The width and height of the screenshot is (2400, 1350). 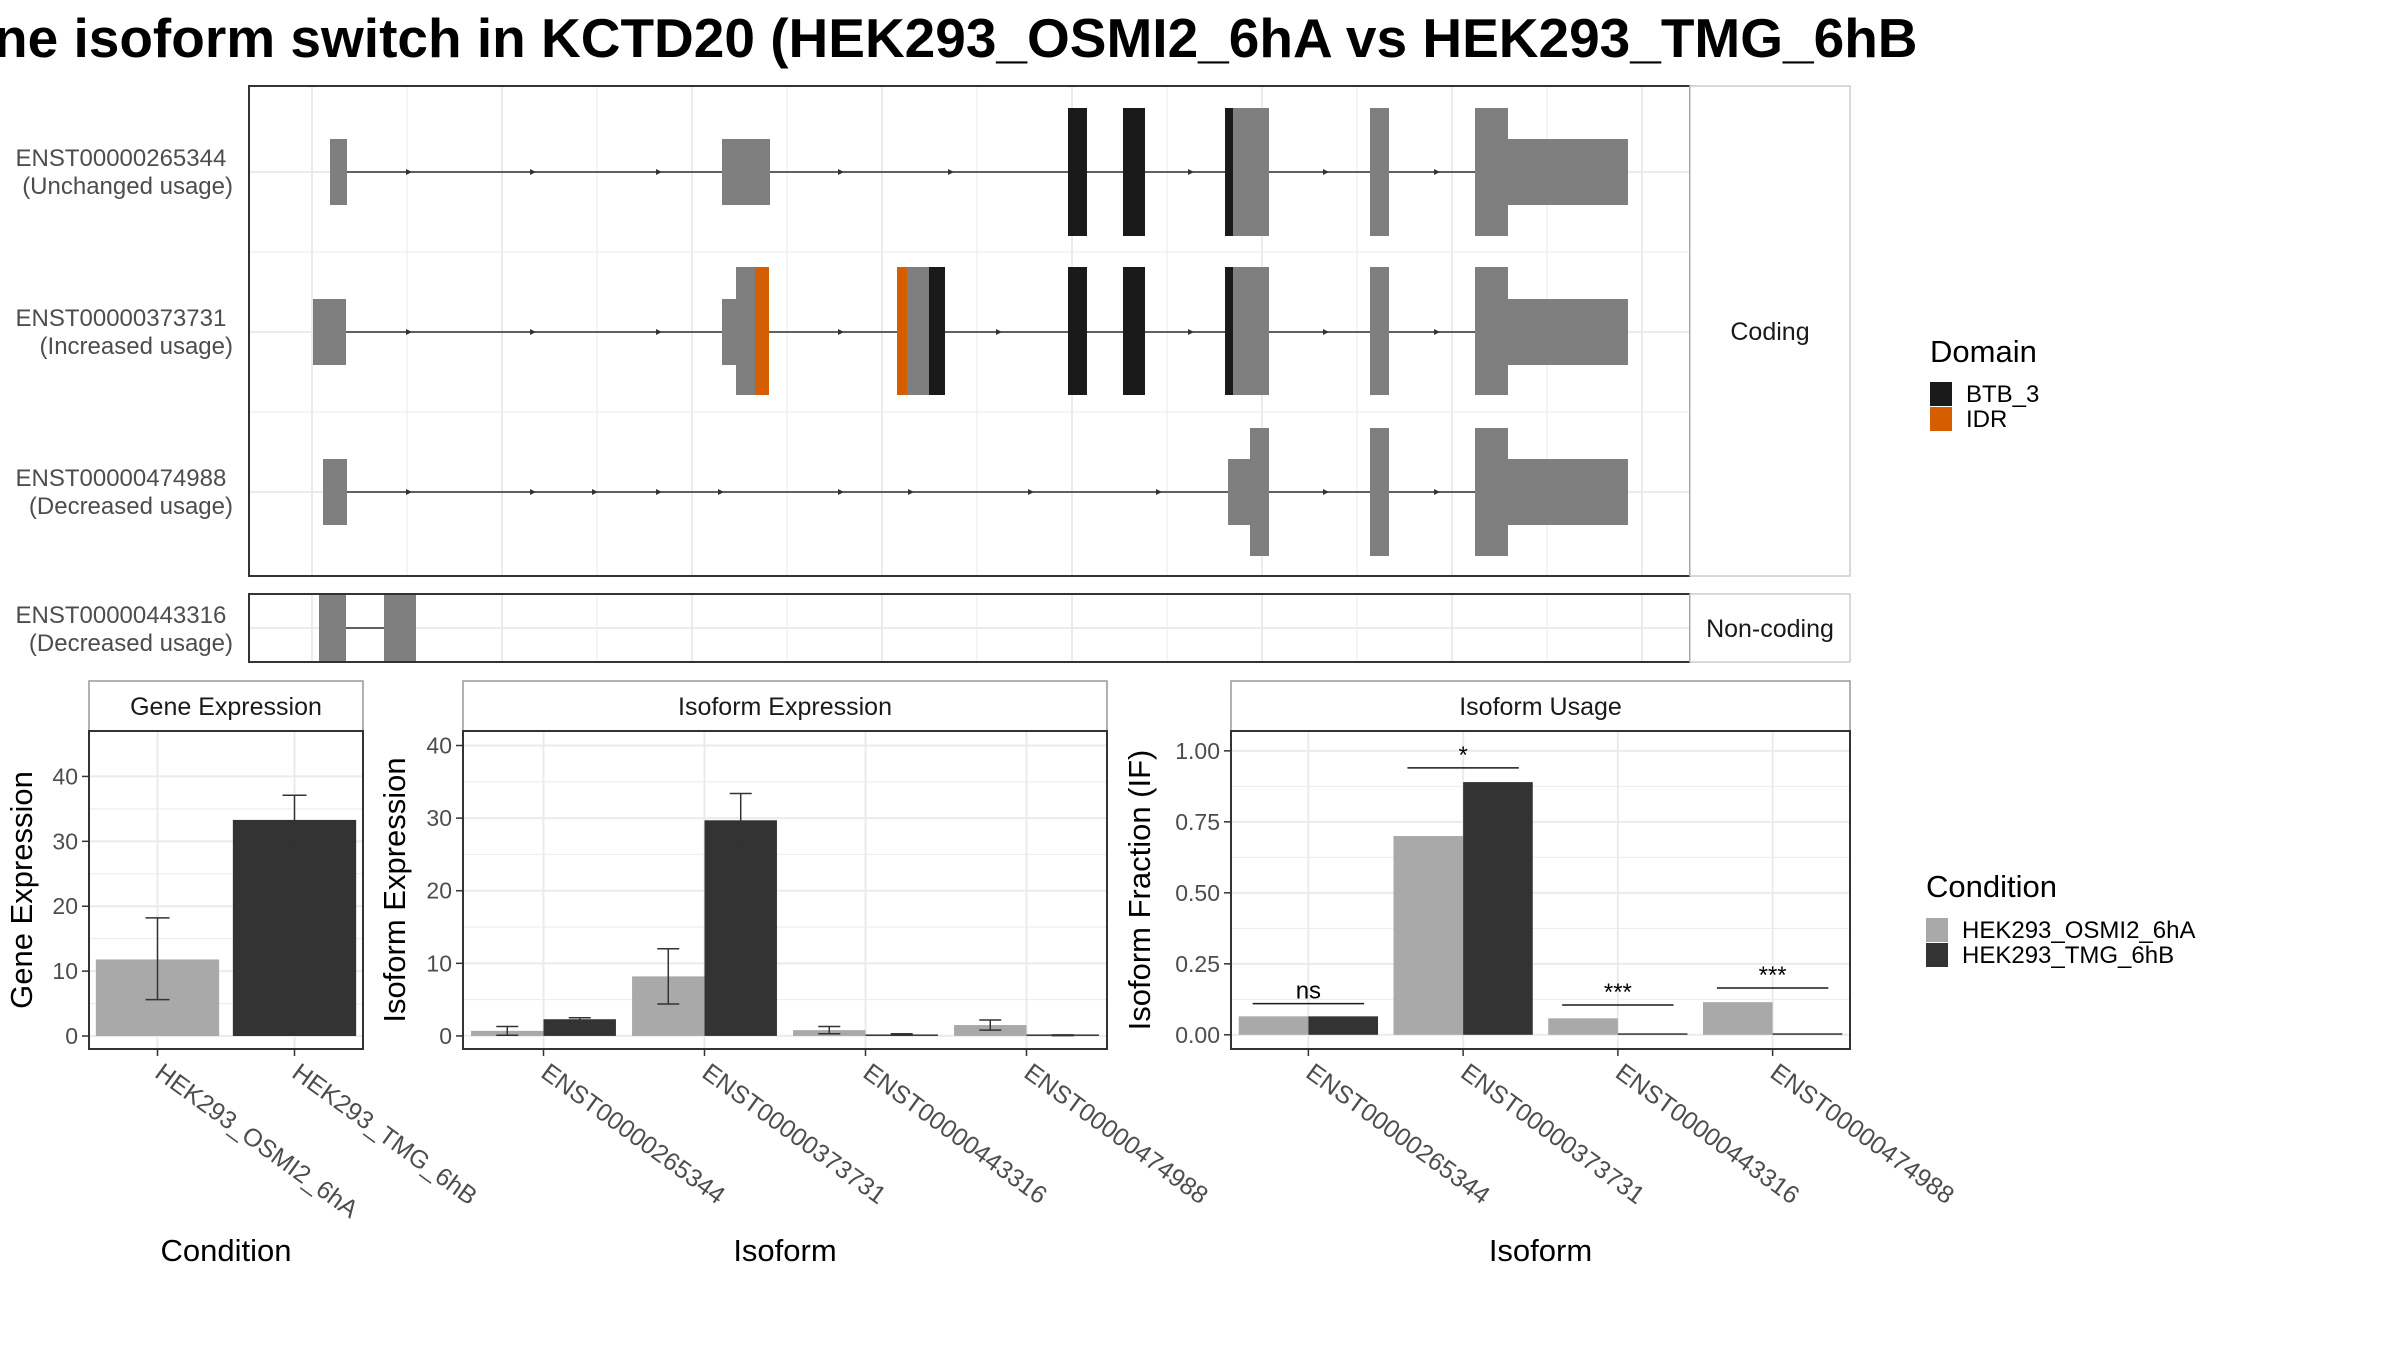 What do you see at coordinates (21, 890) in the screenshot?
I see `y-axis-title: Gene Expression` at bounding box center [21, 890].